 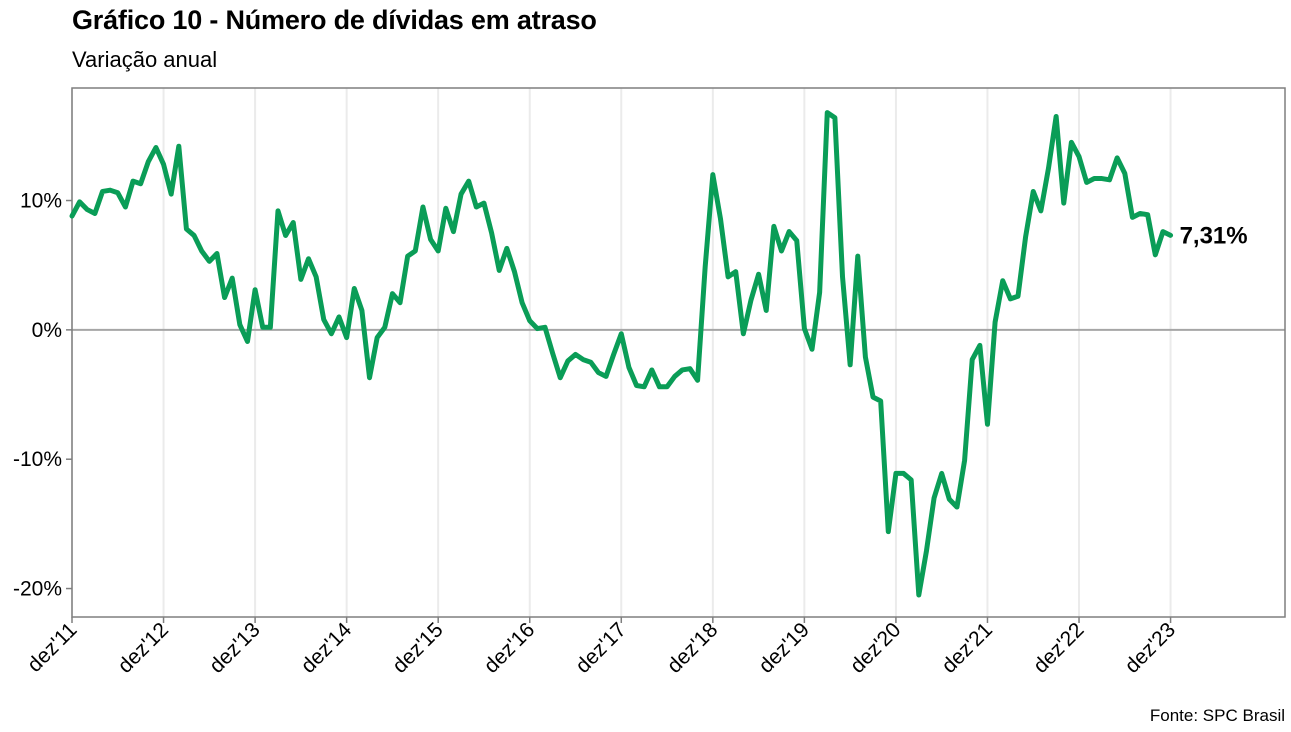 What do you see at coordinates (334, 20) in the screenshot?
I see `chart-title: Gráfico 10 - Número de dívidas em atraso` at bounding box center [334, 20].